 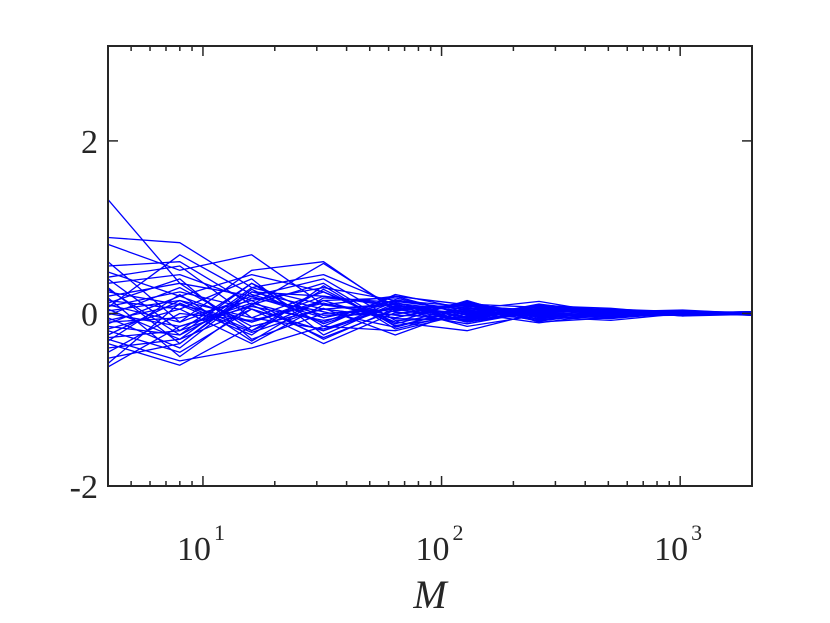 I want to click on x-axis-title: M, so click(x=430, y=594).